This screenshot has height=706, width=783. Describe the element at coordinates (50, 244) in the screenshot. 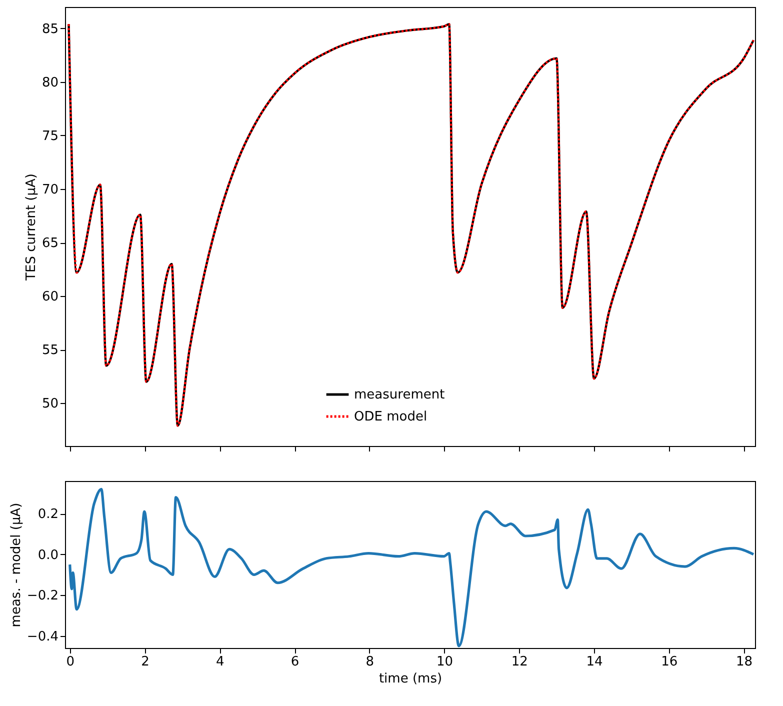

I see `y-tick-label: 65` at that location.